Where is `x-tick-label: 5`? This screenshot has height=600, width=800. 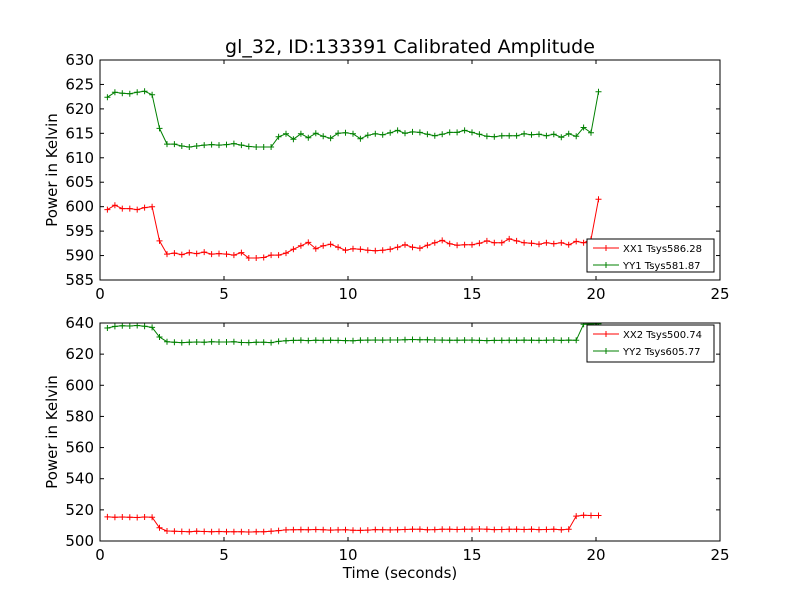
x-tick-label: 5 is located at coordinates (224, 294).